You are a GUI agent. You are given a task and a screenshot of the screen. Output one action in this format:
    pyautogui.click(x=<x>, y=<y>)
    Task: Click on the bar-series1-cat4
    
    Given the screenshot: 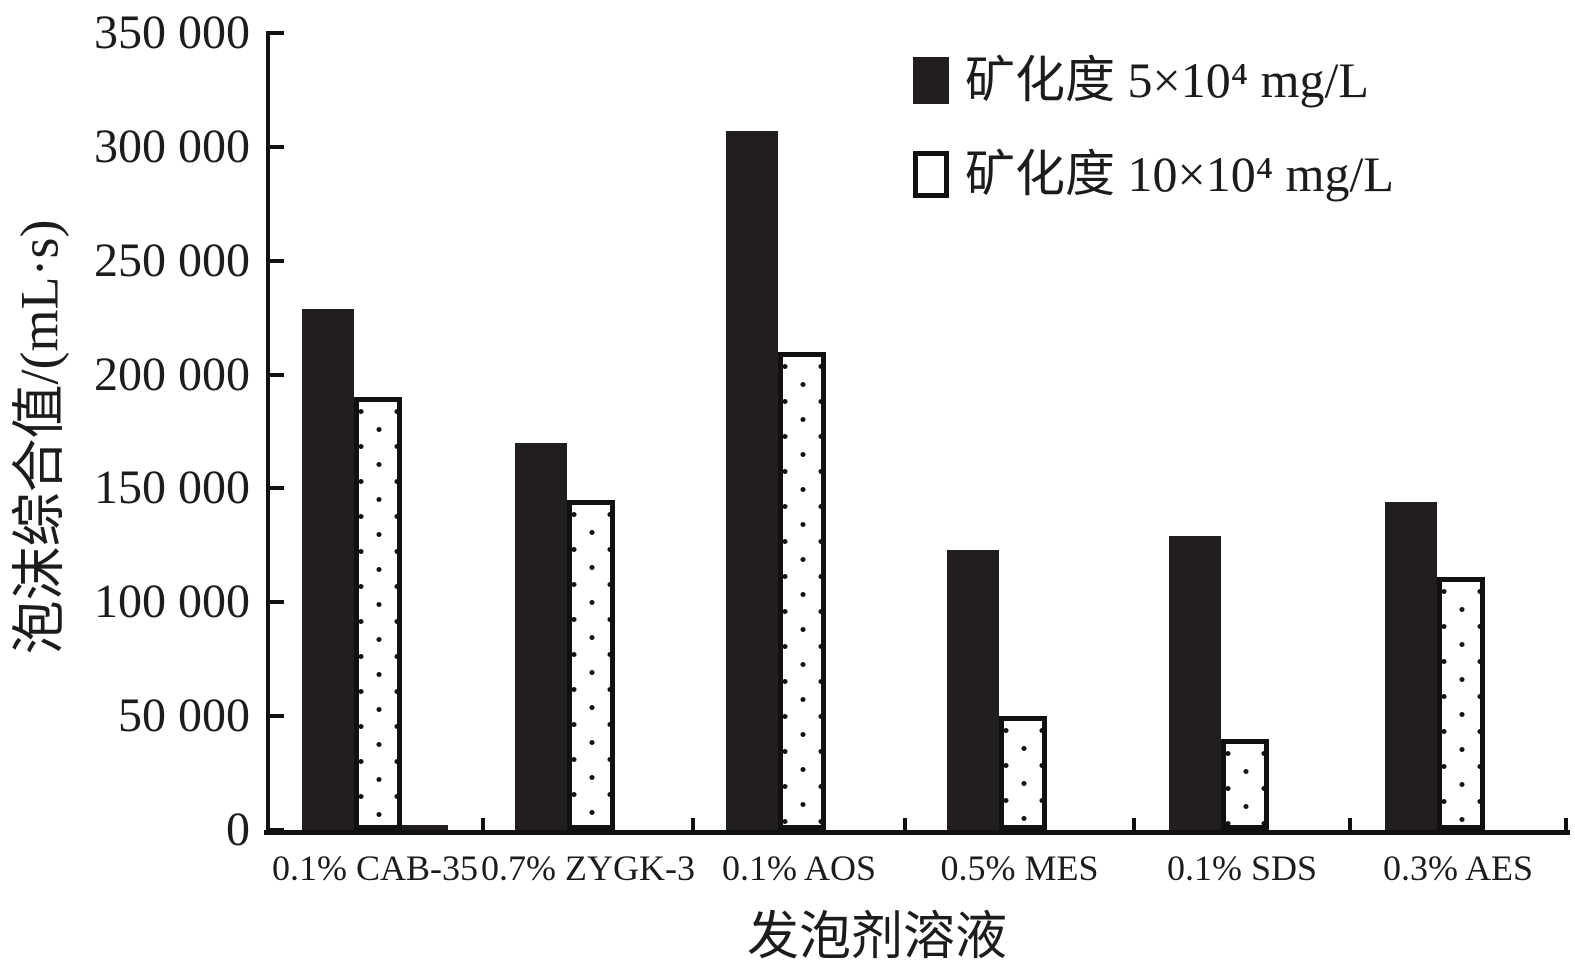 What is the action you would take?
    pyautogui.click(x=972, y=689)
    